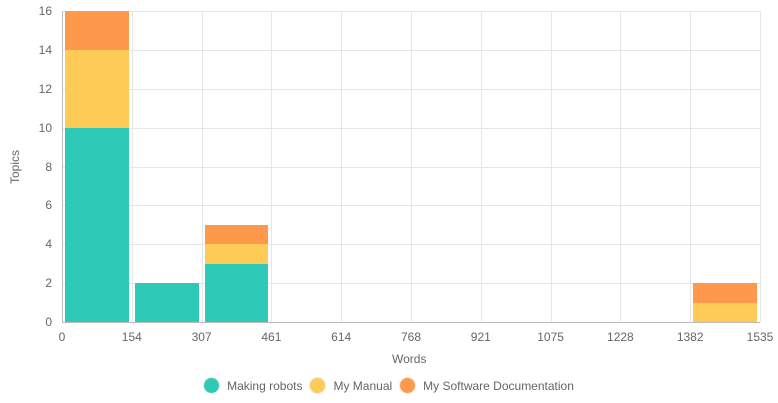 The image size is (778, 403). What do you see at coordinates (363, 385) in the screenshot?
I see `legend-label: My Manual` at bounding box center [363, 385].